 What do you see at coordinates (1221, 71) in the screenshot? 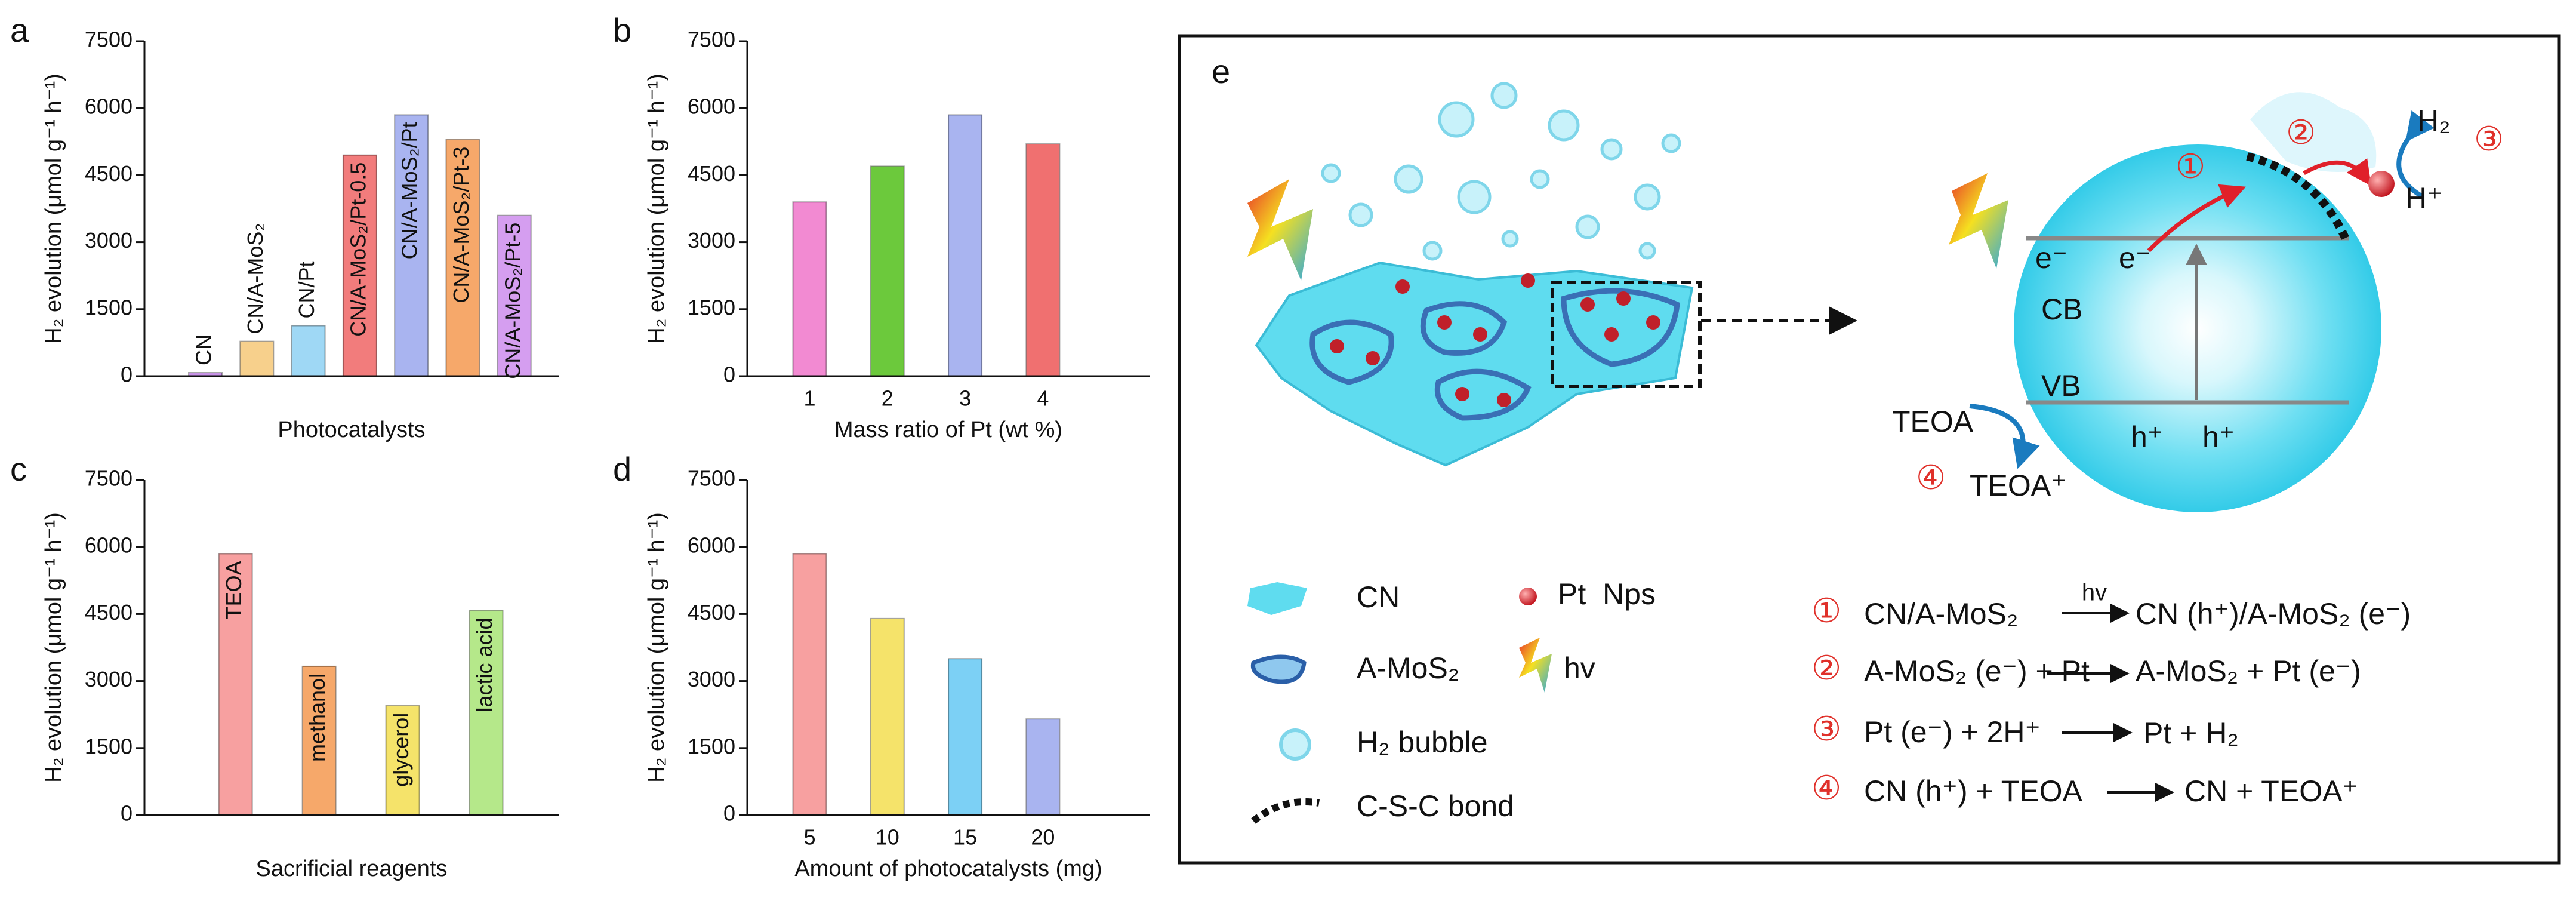
I see `panel-label: e` at bounding box center [1221, 71].